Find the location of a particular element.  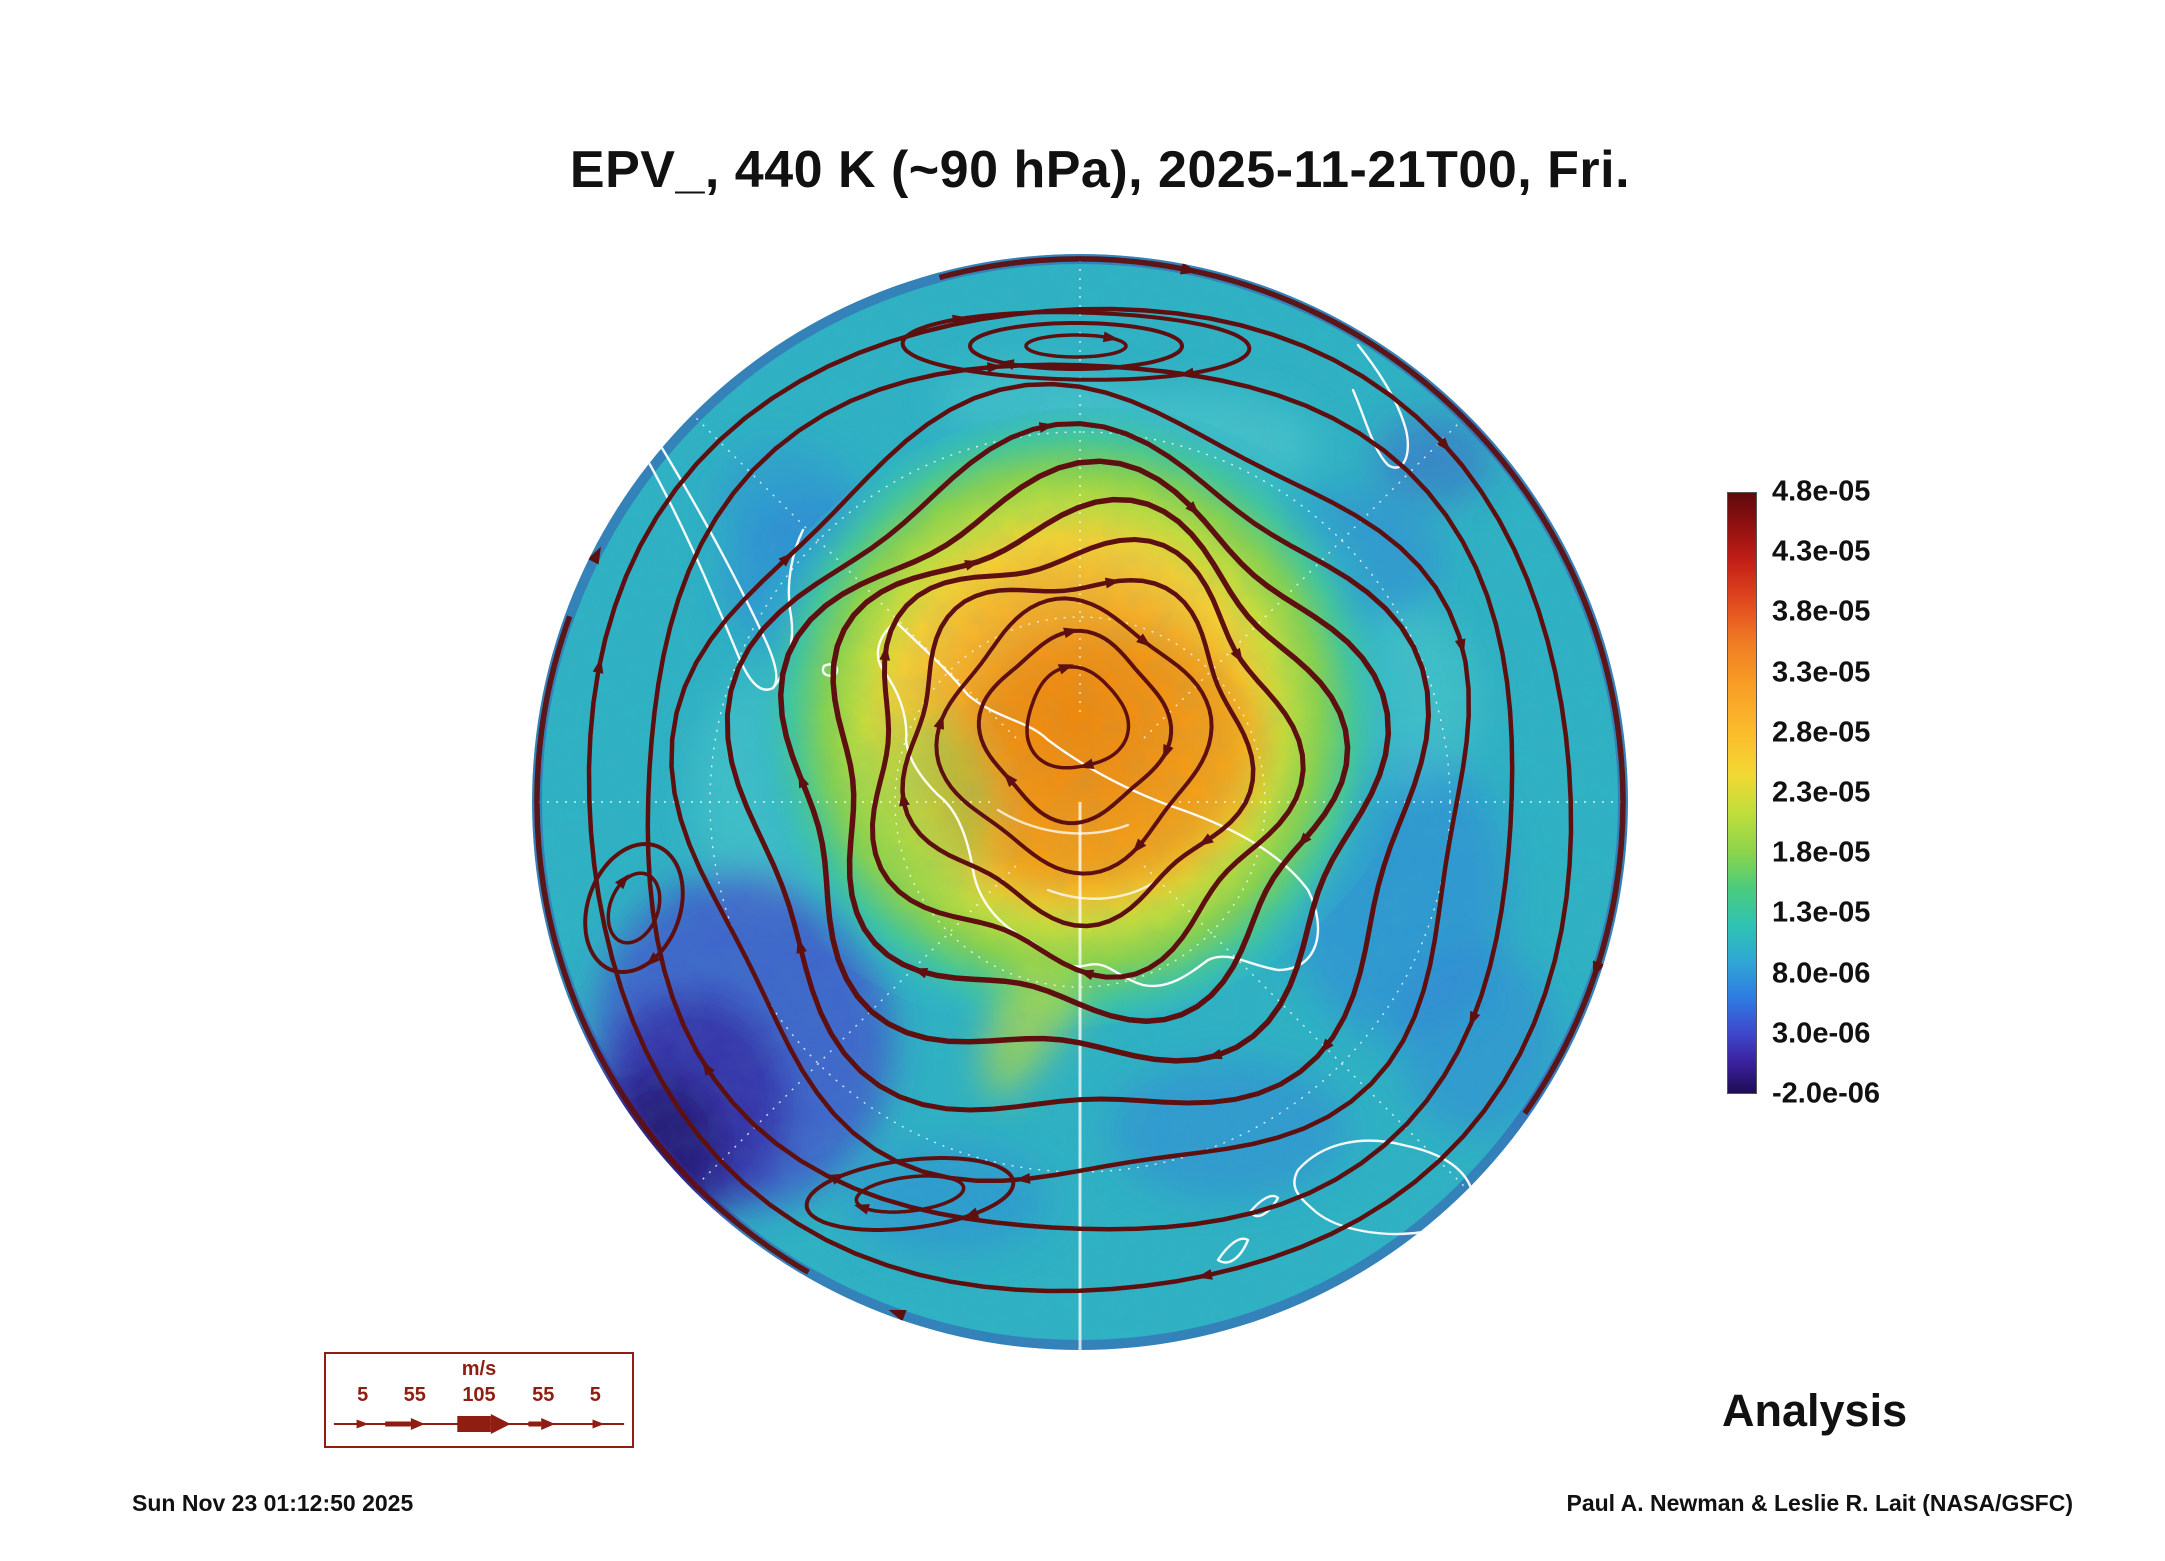

wind-speed-values: 5 55 105 55 5 is located at coordinates (479, 1396).